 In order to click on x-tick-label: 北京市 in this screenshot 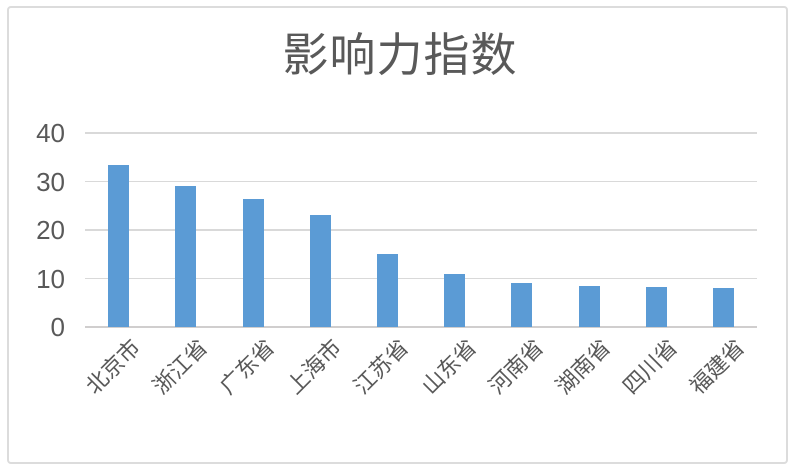, I will do `click(113, 367)`.